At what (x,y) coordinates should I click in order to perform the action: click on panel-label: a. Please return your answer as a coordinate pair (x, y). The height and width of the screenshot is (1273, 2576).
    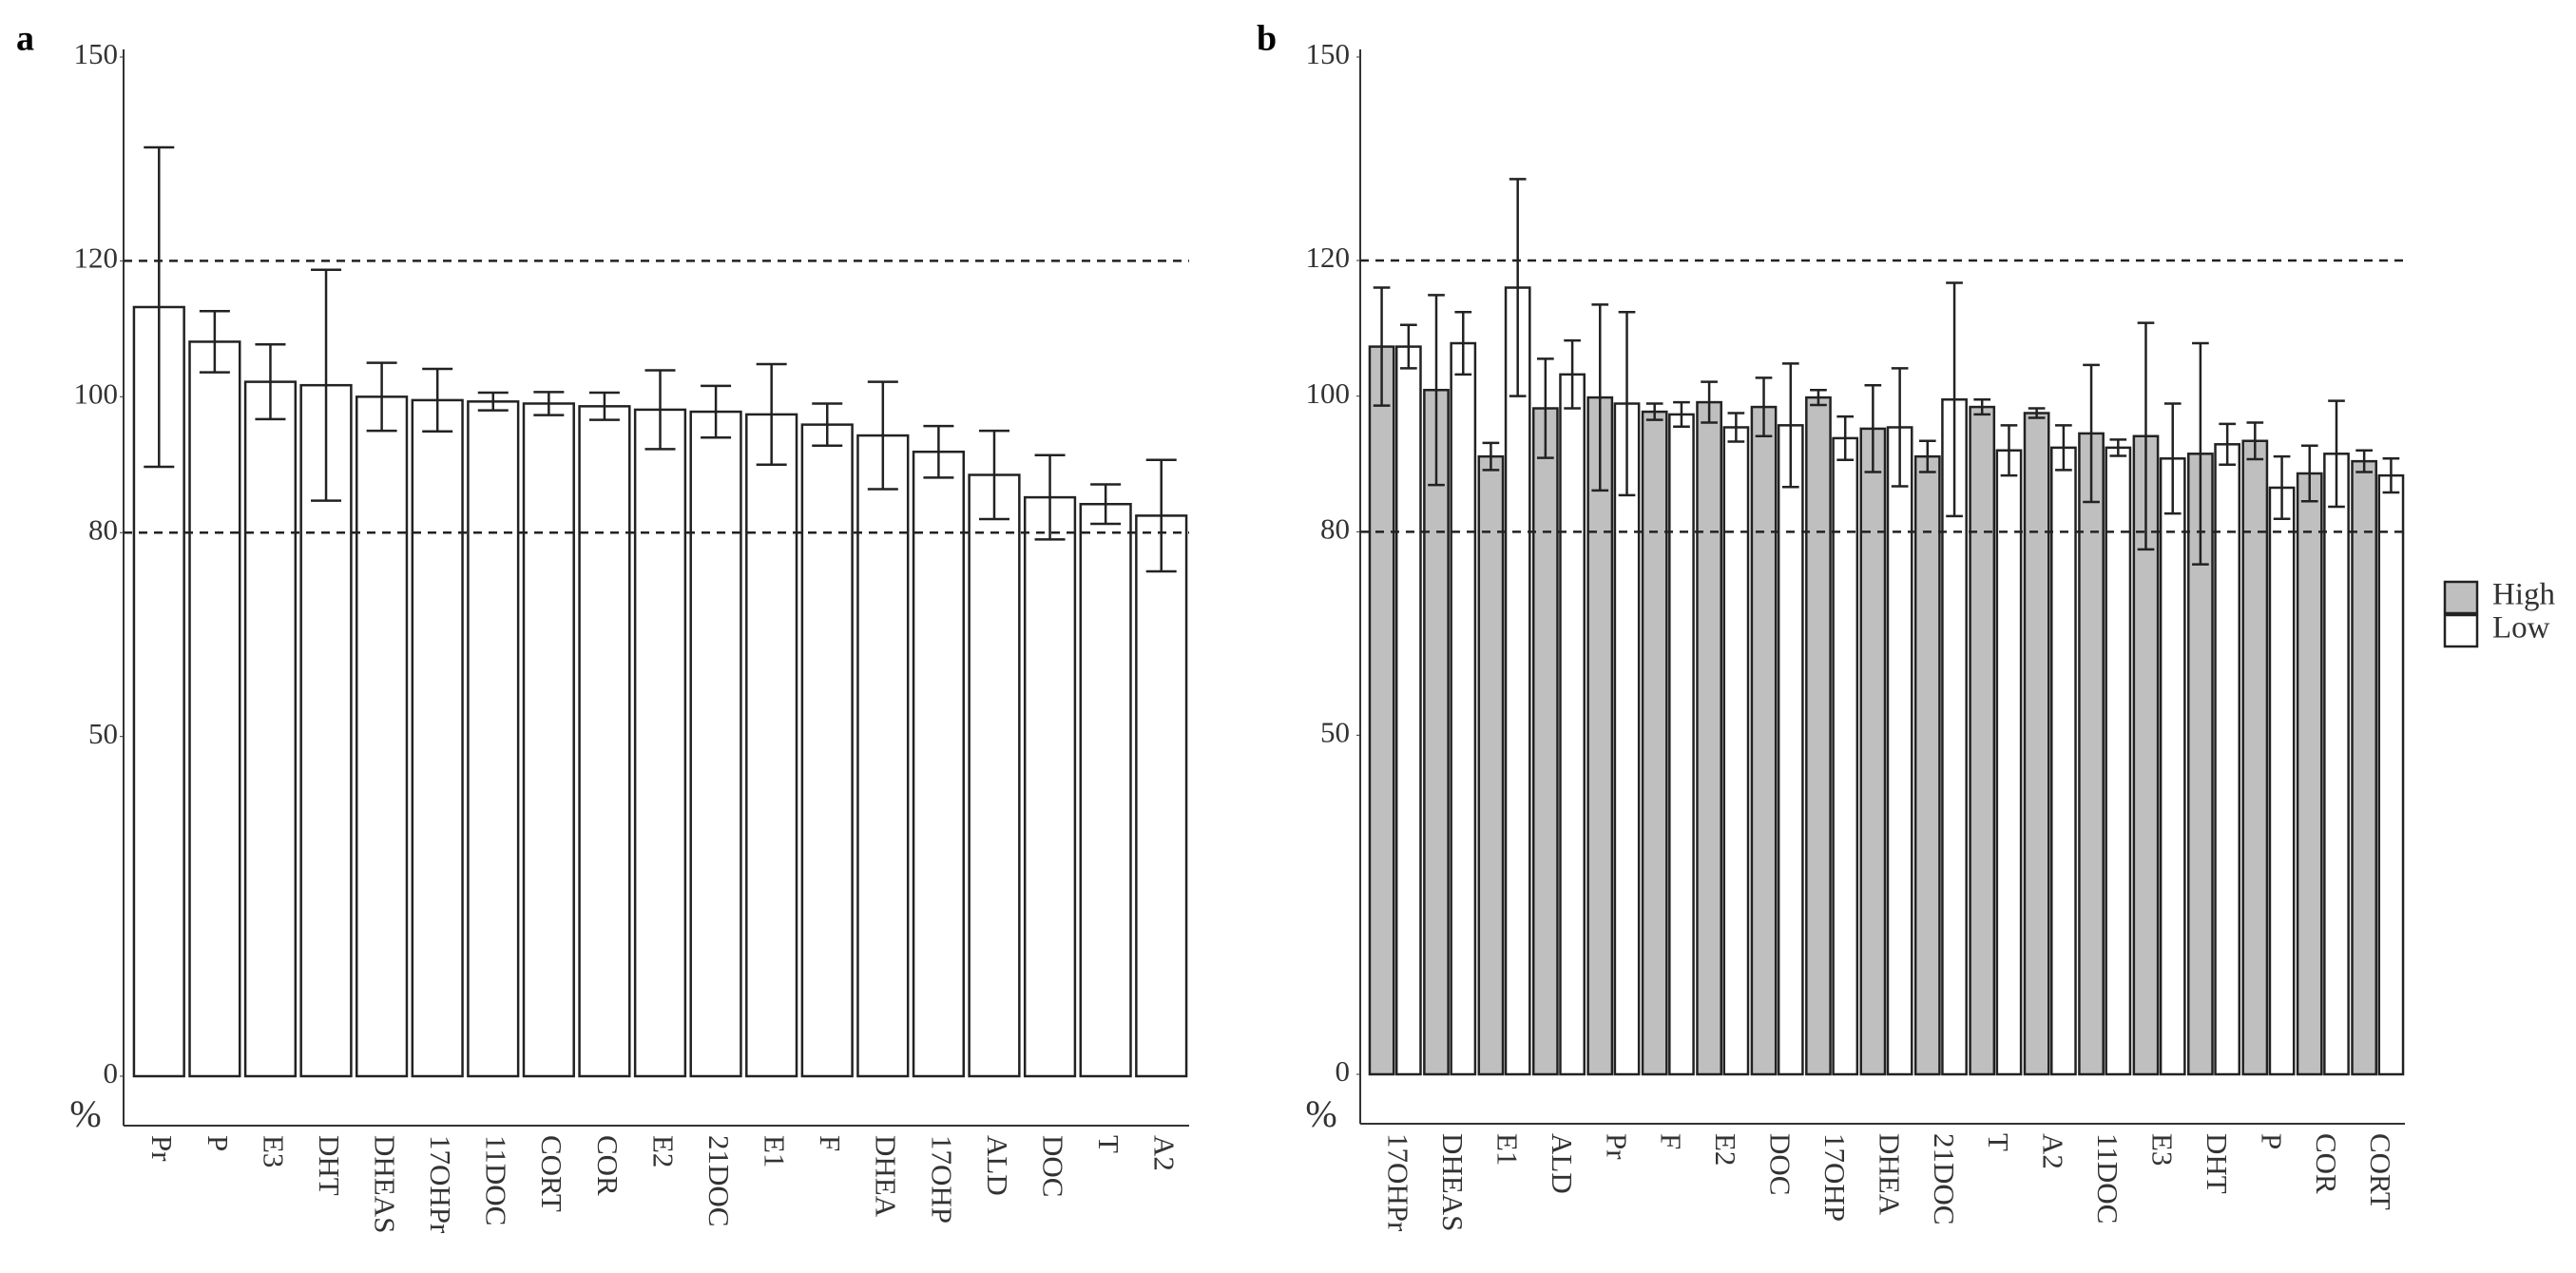
    Looking at the image, I should click on (25, 39).